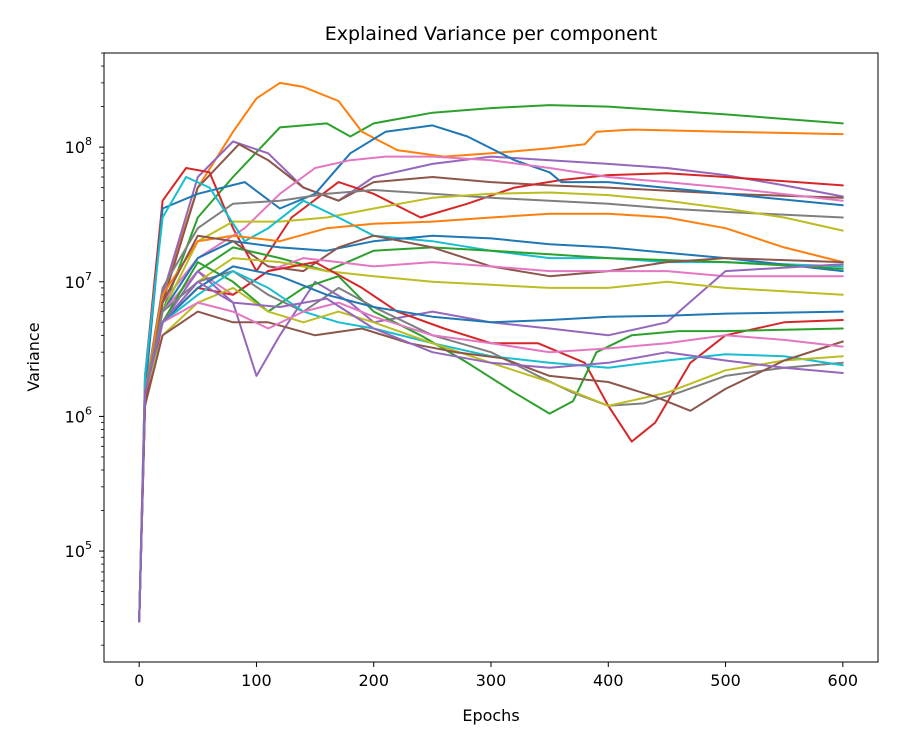 Image resolution: width=900 pixels, height=750 pixels. What do you see at coordinates (84, 349) in the screenshot?
I see `y-axis: 10⁵ 10⁶ 10⁷ 10⁸` at bounding box center [84, 349].